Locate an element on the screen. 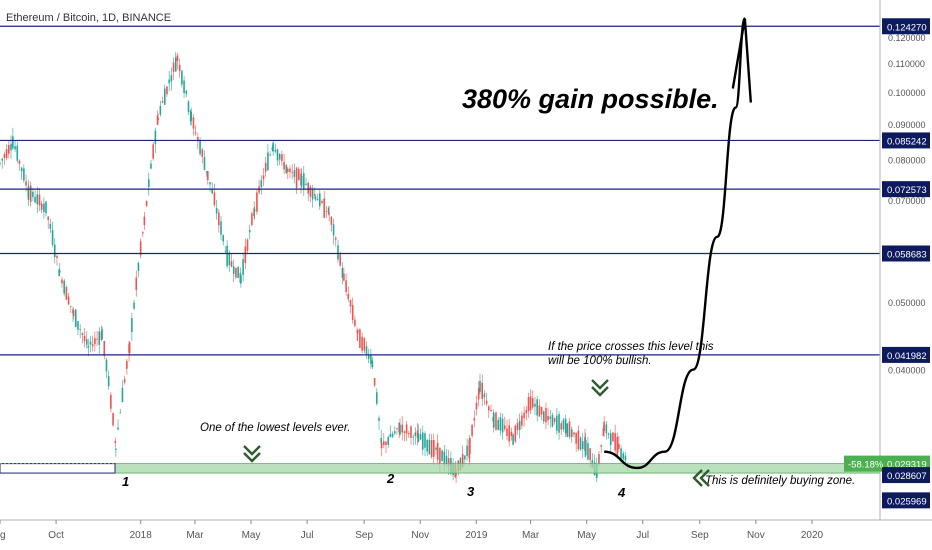 The width and height of the screenshot is (932, 550). price-level-label-text: 0.028607 is located at coordinates (907, 476).